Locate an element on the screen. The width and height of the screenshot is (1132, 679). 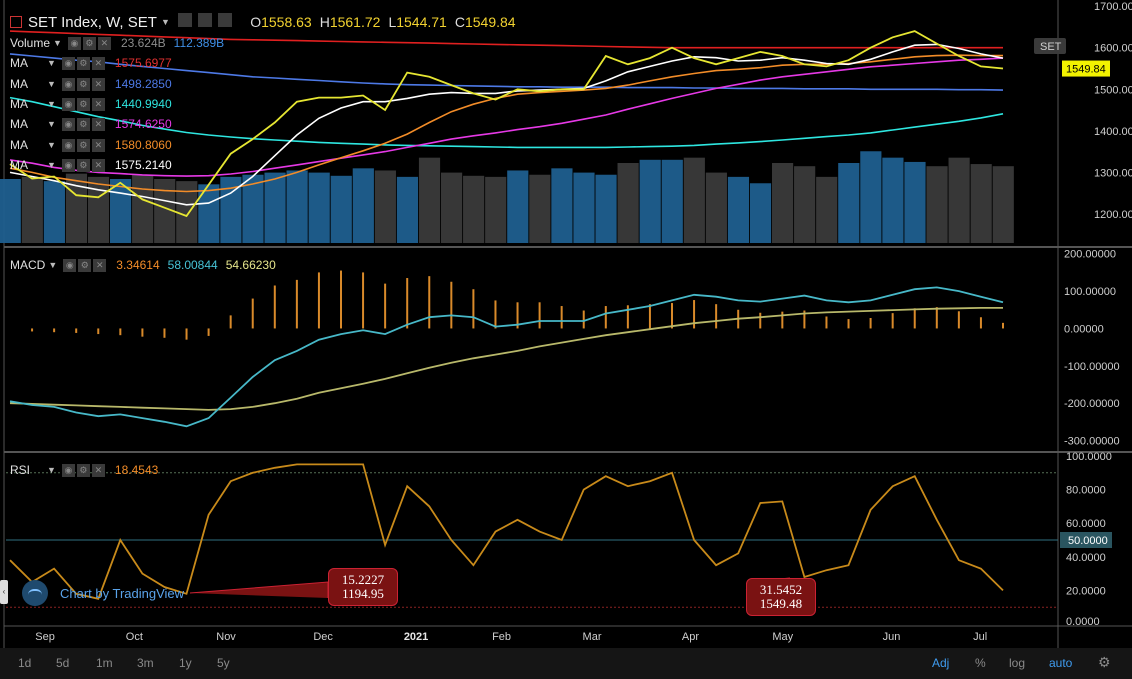
tradingview-watermark: Chart by TradingView is located at coordinates (103, 593).